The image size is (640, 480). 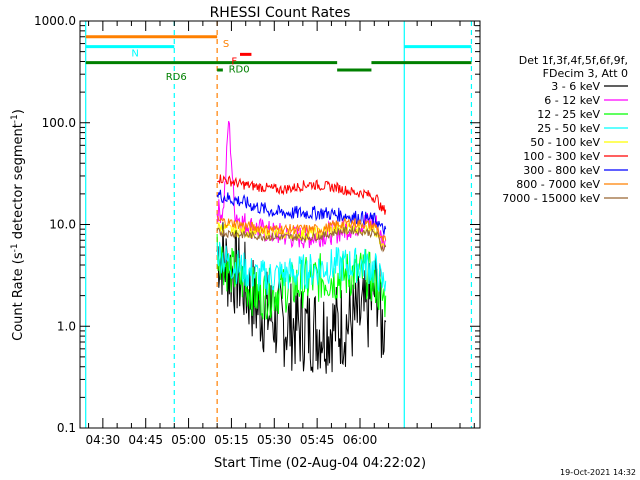 I want to click on flag-bars, so click(x=278, y=53).